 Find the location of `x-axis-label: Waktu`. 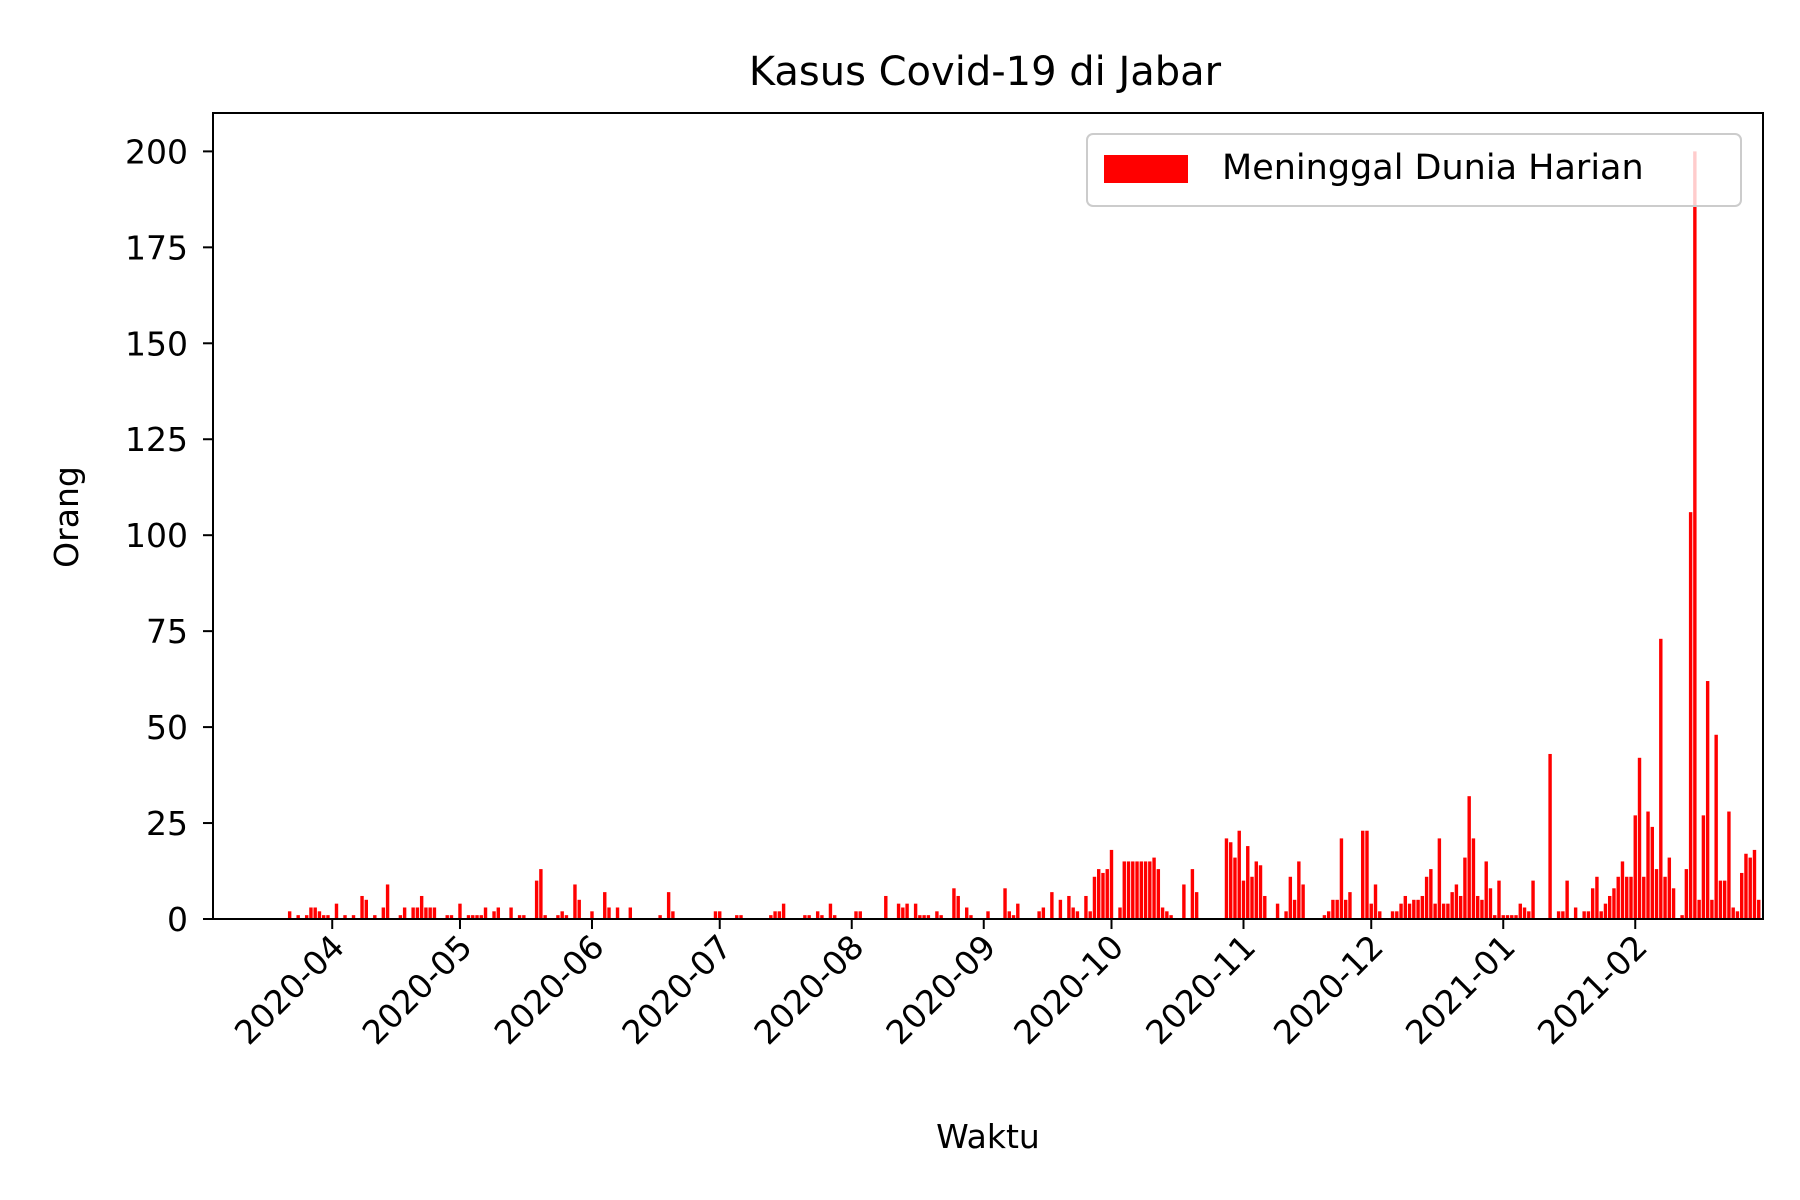

x-axis-label: Waktu is located at coordinates (988, 1136).